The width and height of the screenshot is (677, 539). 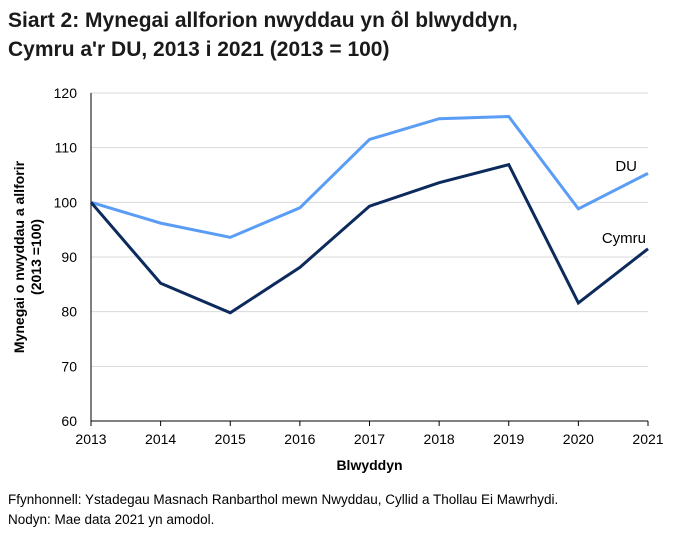 I want to click on y-tick-label: 80, so click(x=69, y=312).